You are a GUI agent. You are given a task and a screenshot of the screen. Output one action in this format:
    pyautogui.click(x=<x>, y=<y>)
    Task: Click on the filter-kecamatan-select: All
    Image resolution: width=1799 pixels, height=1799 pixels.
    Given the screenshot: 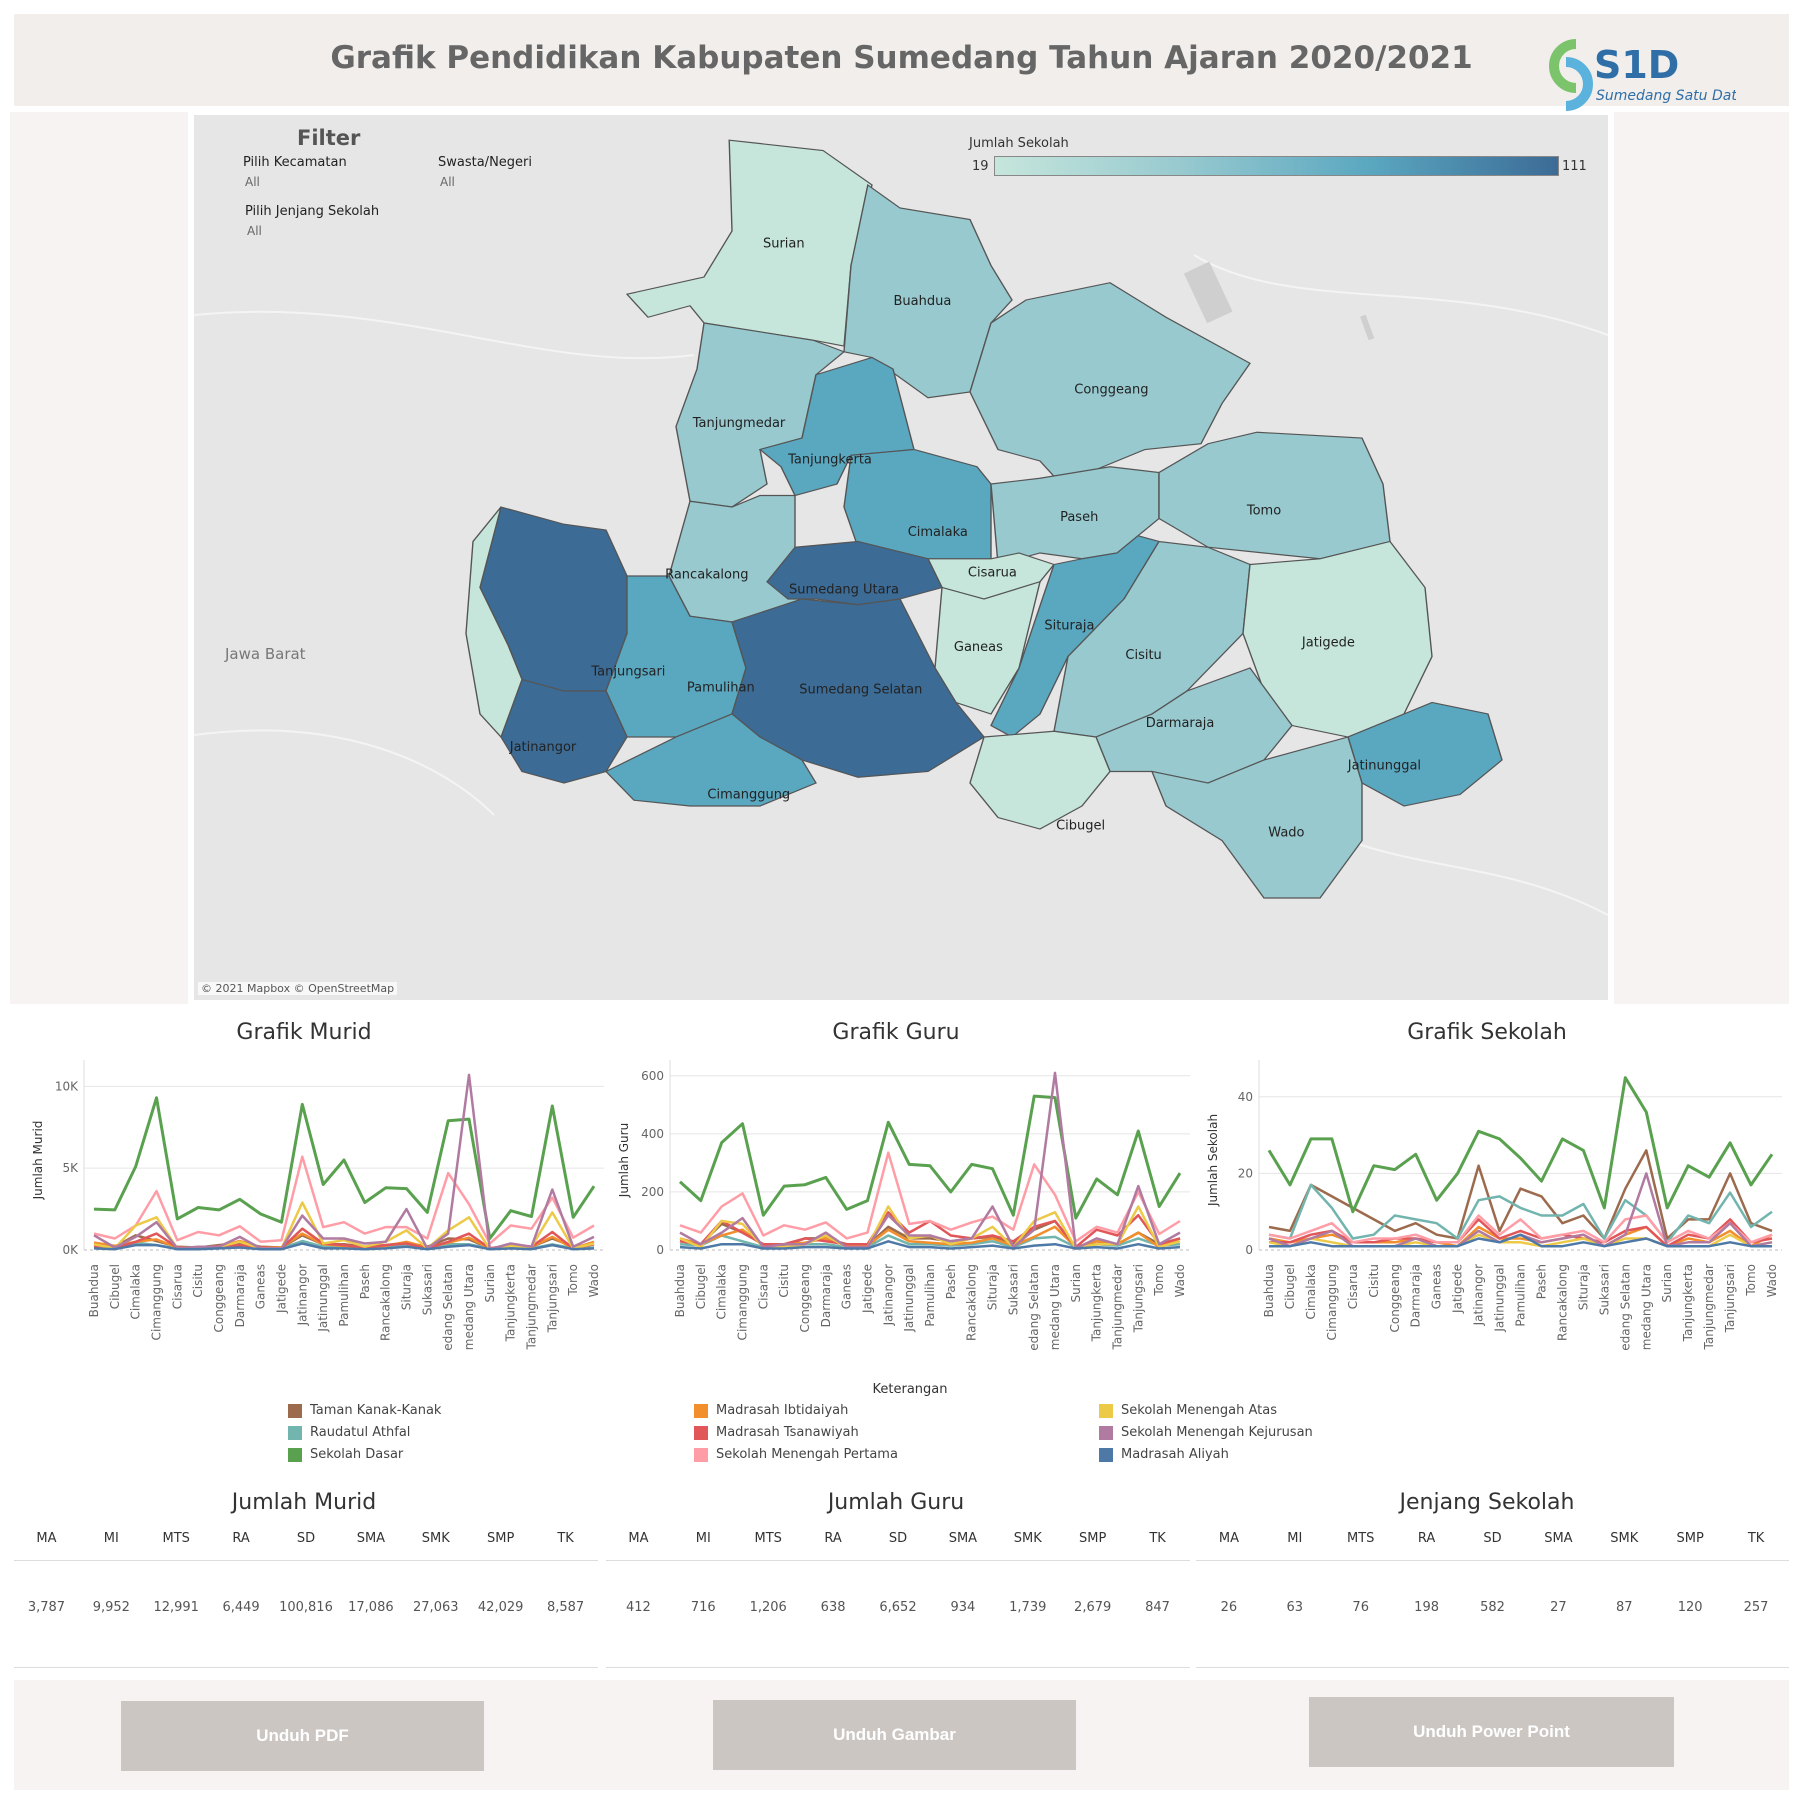 What is the action you would take?
    pyautogui.click(x=252, y=182)
    